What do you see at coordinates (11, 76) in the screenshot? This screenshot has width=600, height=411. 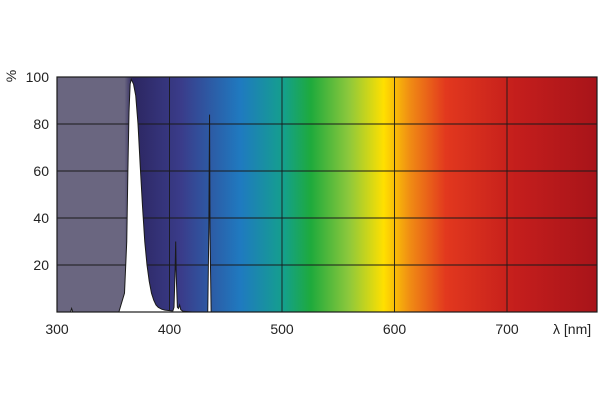 I see `y-axis-label: %` at bounding box center [11, 76].